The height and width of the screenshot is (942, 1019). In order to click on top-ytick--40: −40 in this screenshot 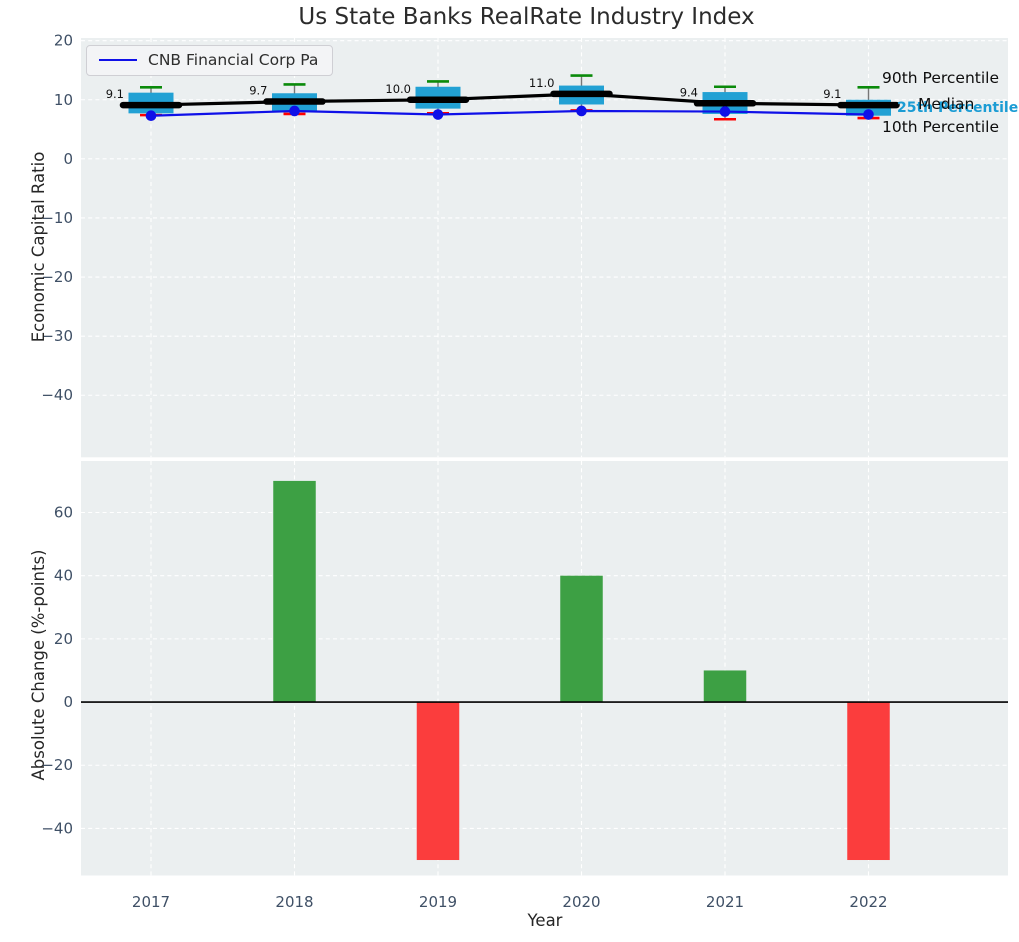, I will do `click(57, 395)`.